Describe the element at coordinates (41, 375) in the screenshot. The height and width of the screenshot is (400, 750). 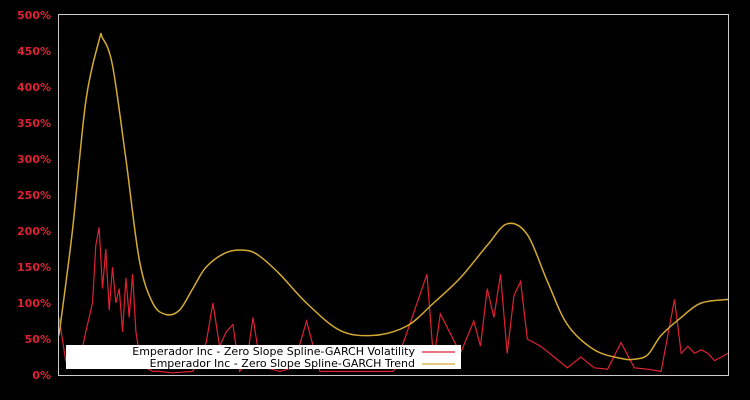
I see `y-tick-label: 0%` at that location.